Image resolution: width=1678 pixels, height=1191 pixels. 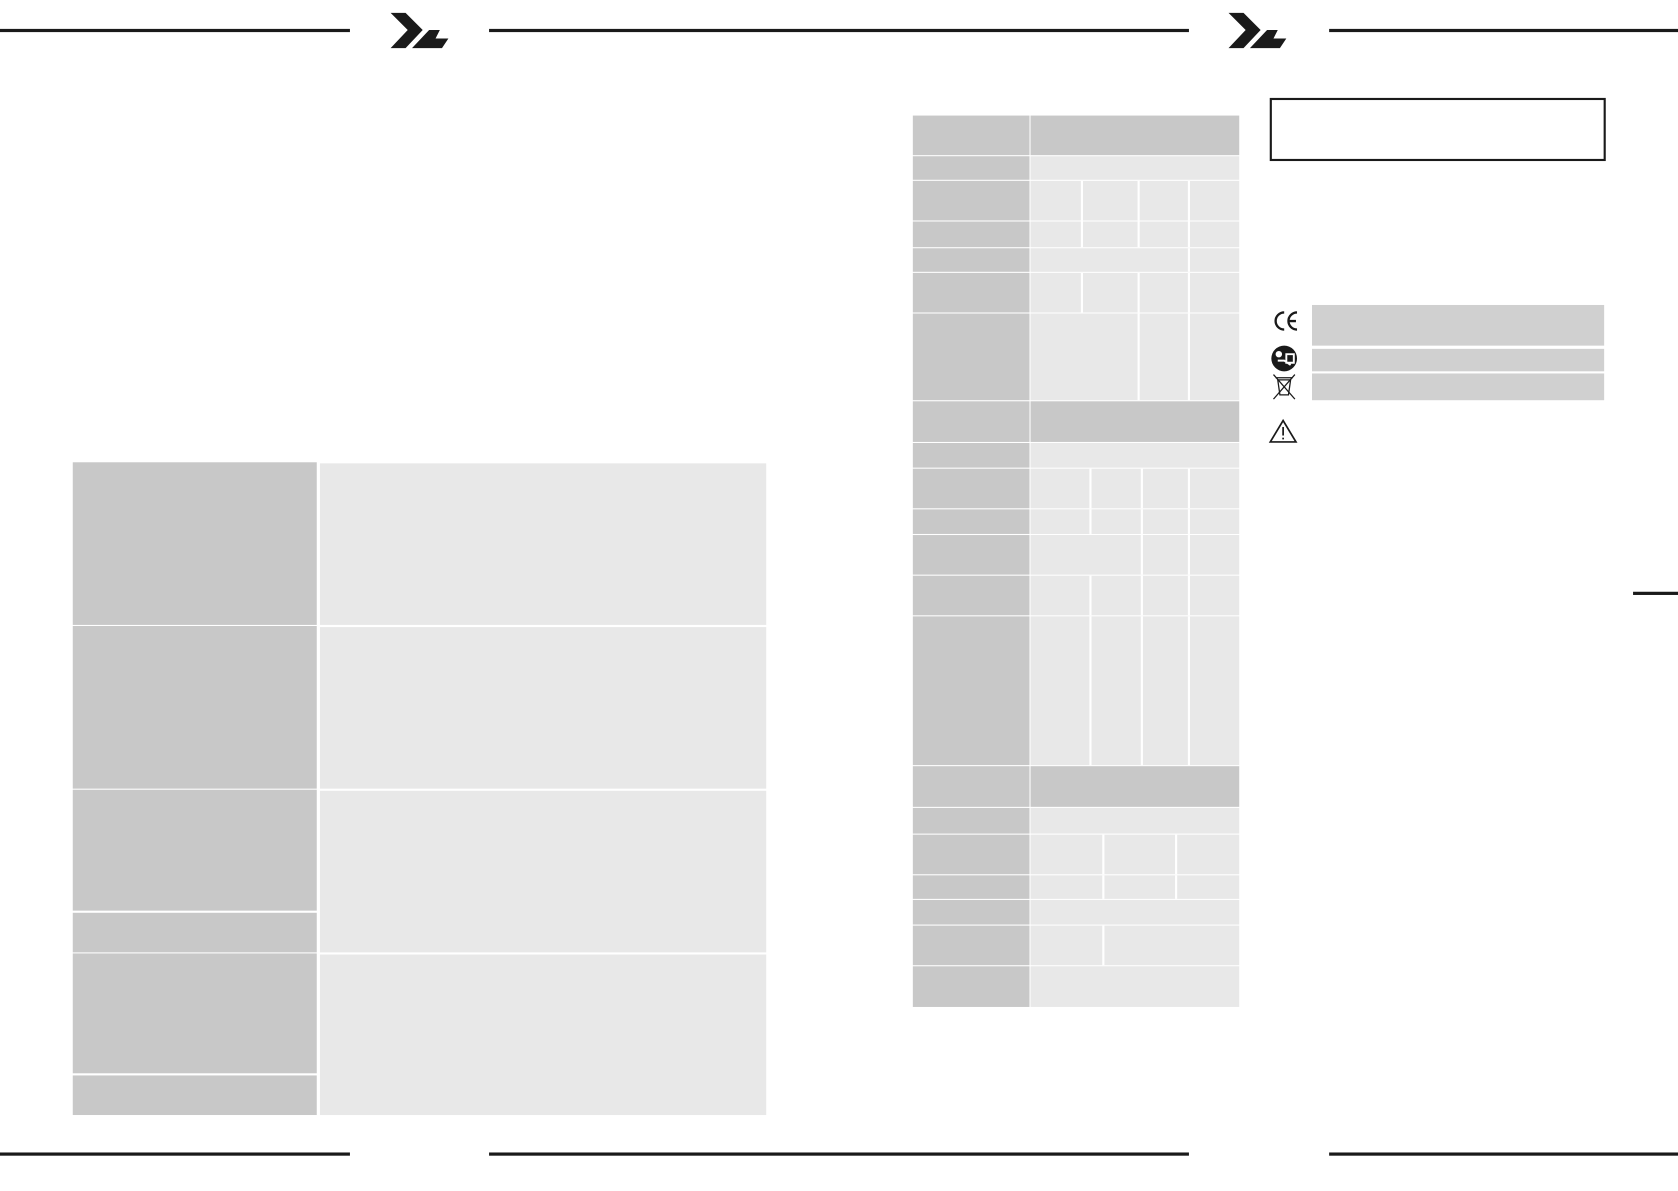 I want to click on warning-icon, so click(x=1283, y=430).